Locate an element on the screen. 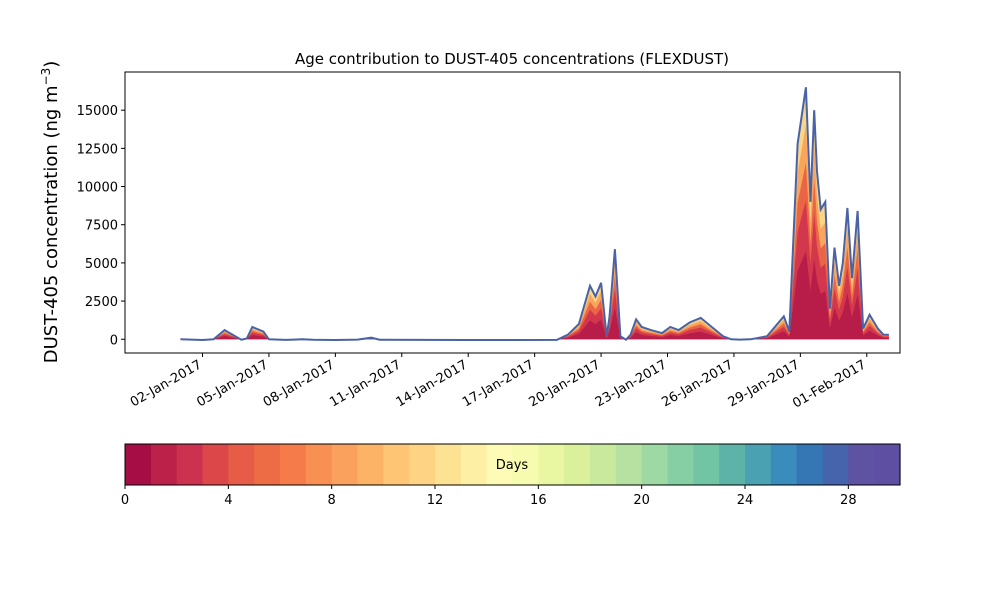 The image size is (1000, 600). age-layer-area is located at coordinates (534, 295).